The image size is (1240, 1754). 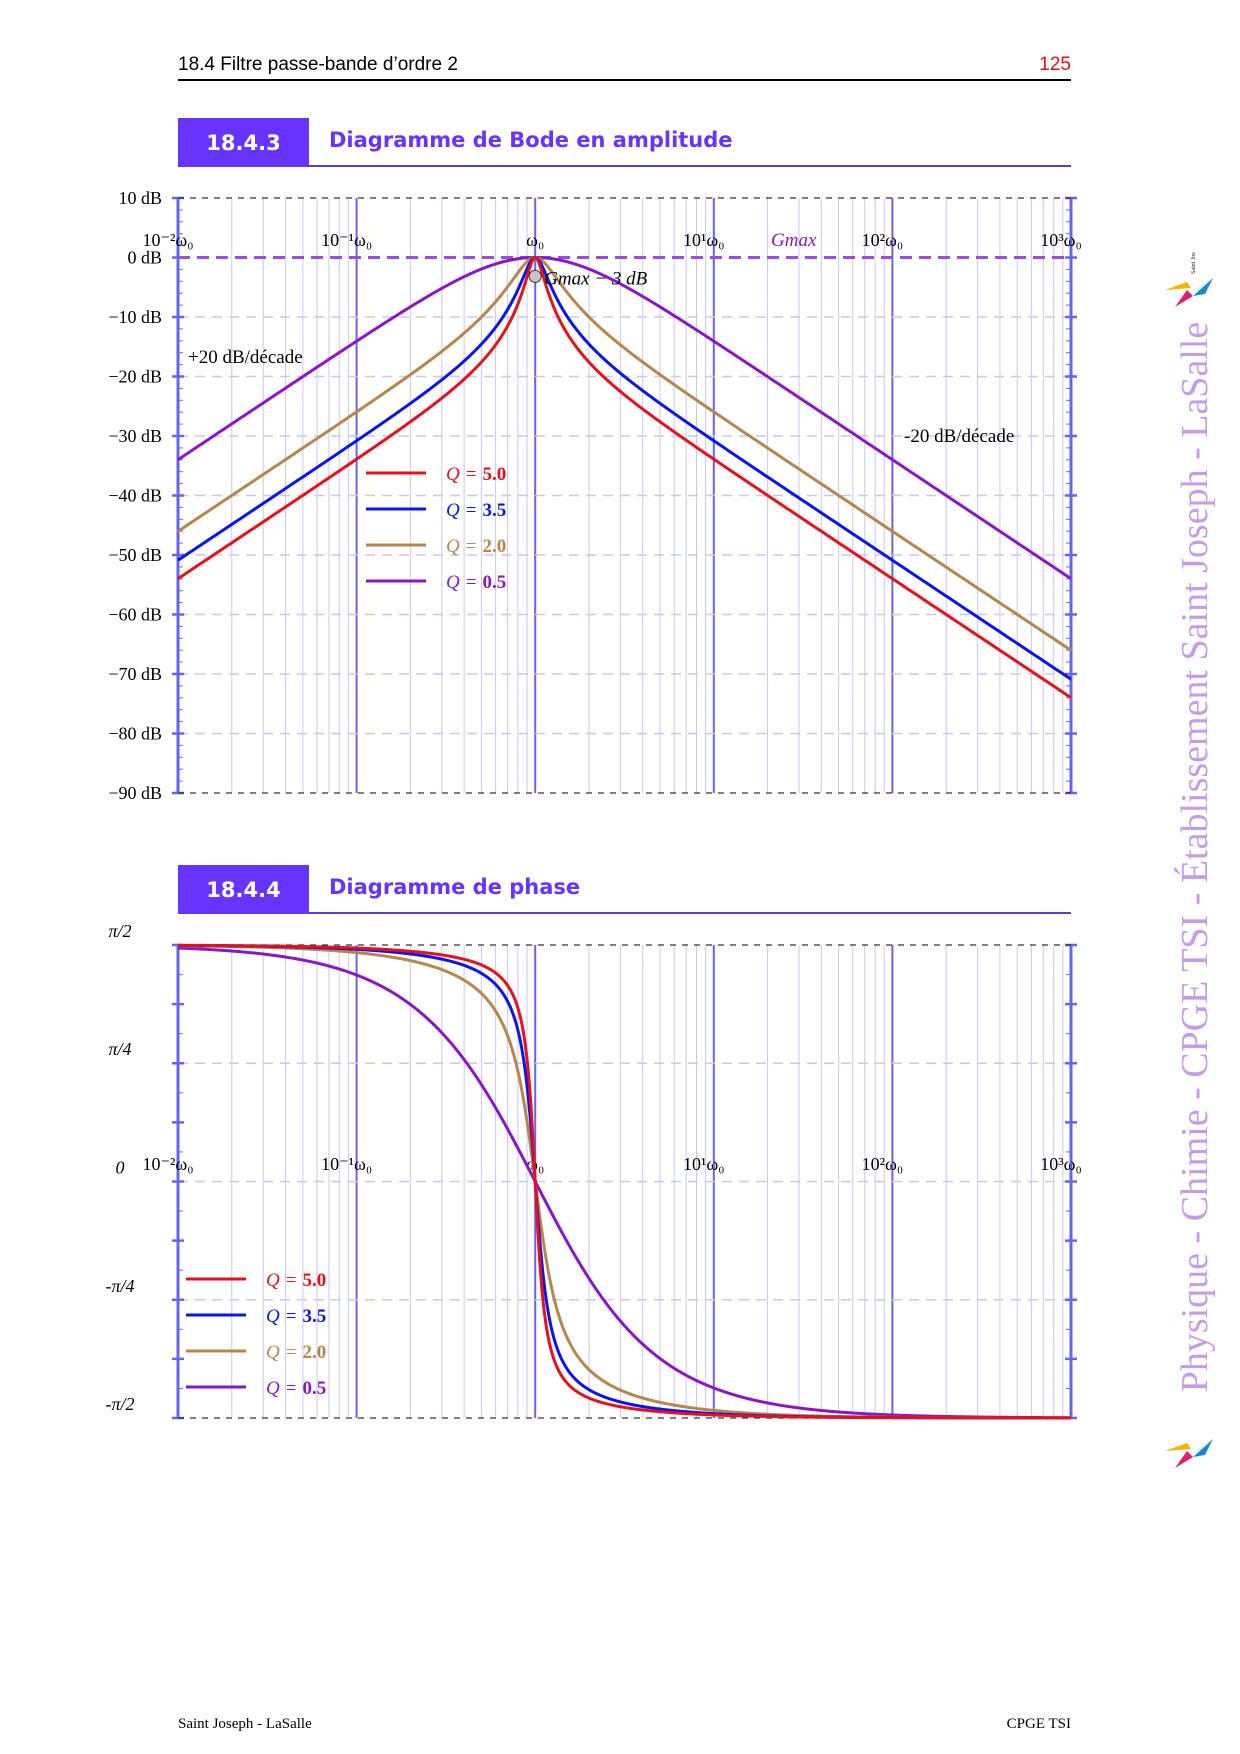 I want to click on header-rule, so click(x=624, y=80).